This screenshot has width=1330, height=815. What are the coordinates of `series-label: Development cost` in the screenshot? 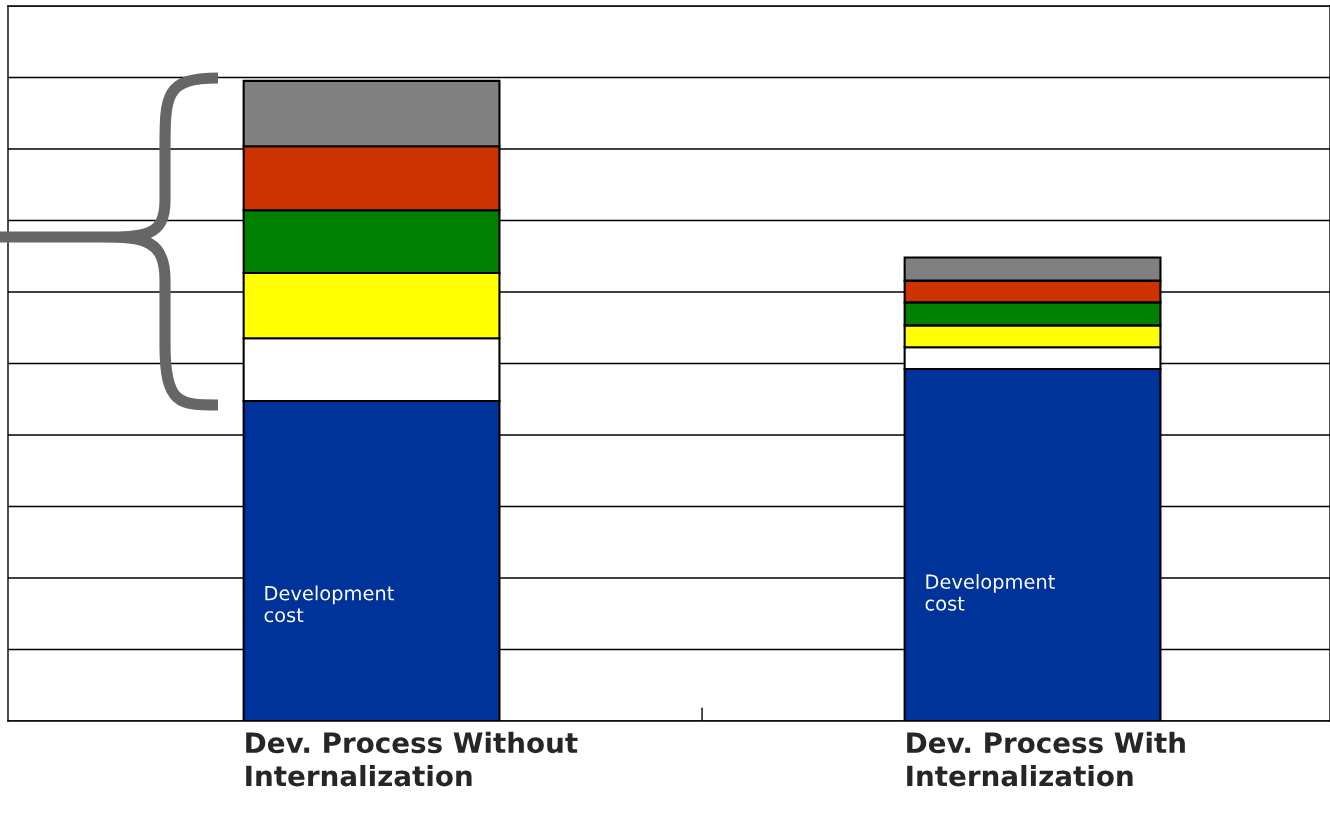 It's located at (990, 592).